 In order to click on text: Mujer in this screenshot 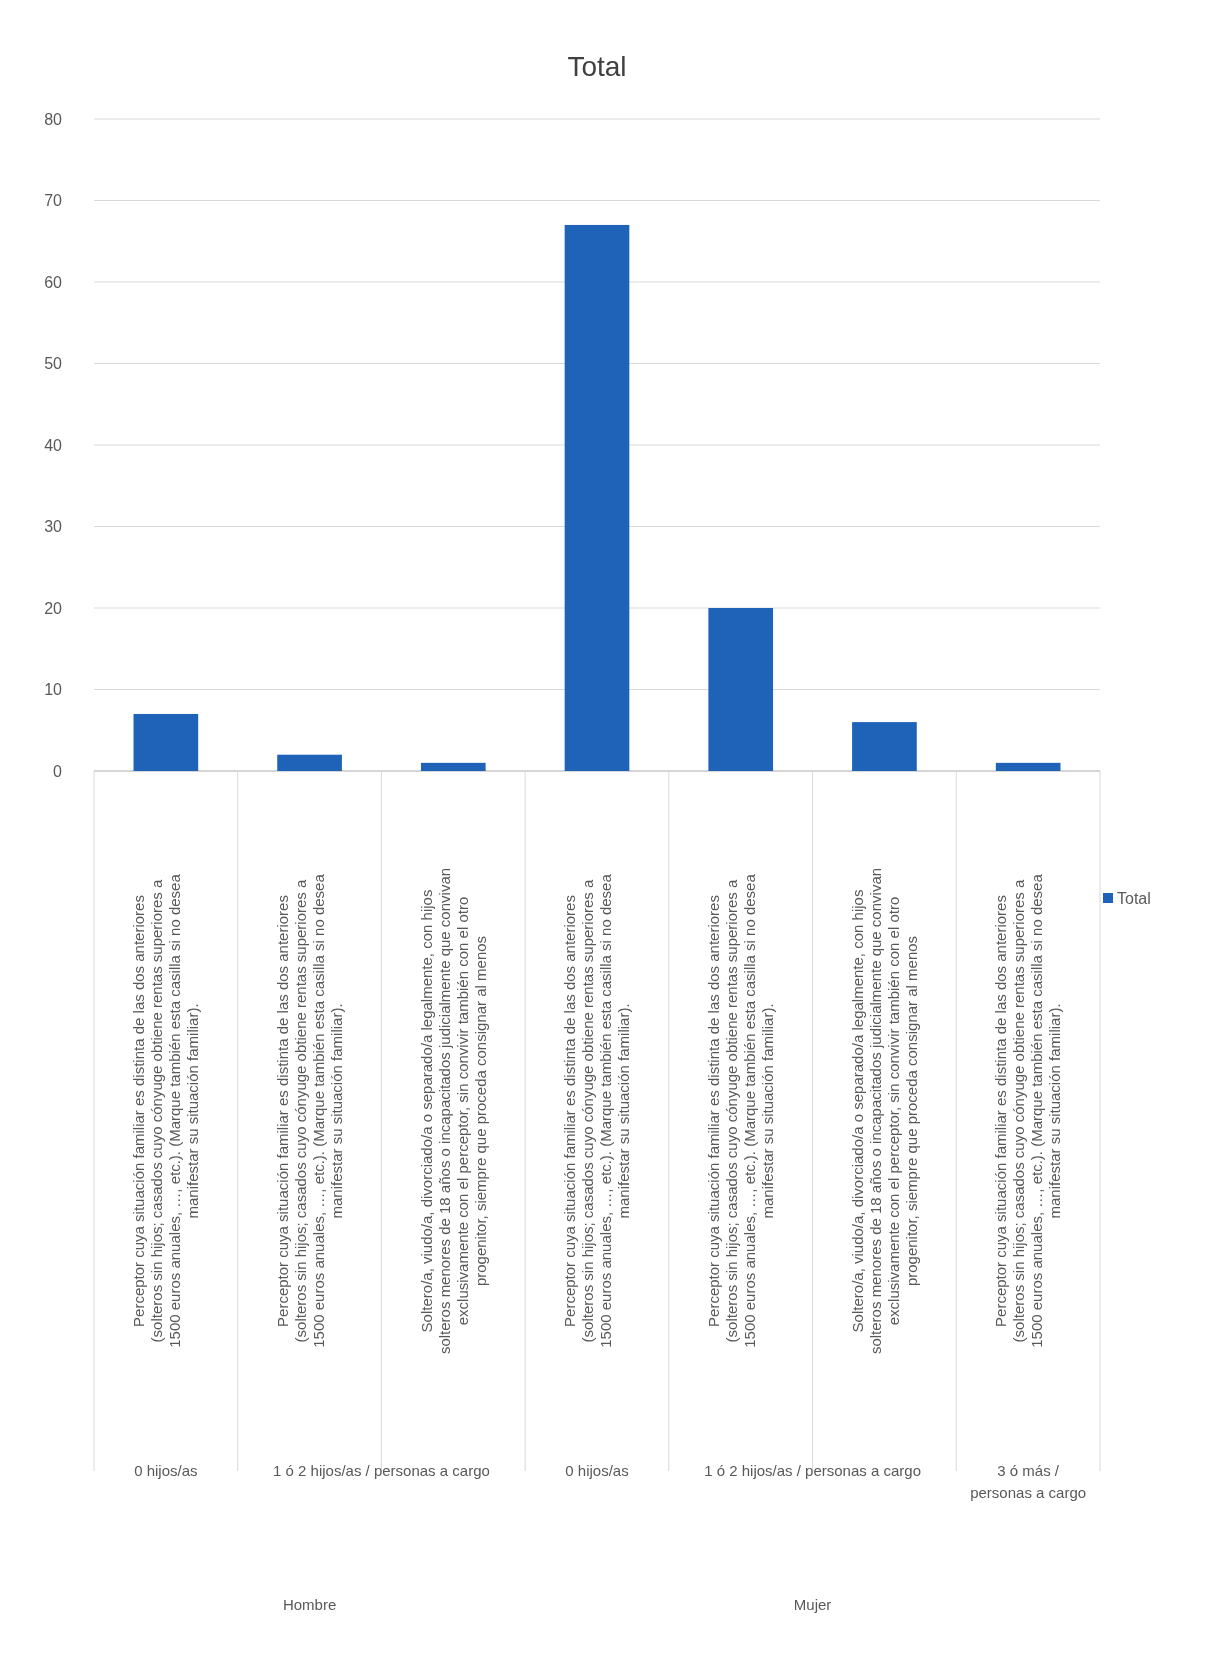, I will do `click(812, 1604)`.